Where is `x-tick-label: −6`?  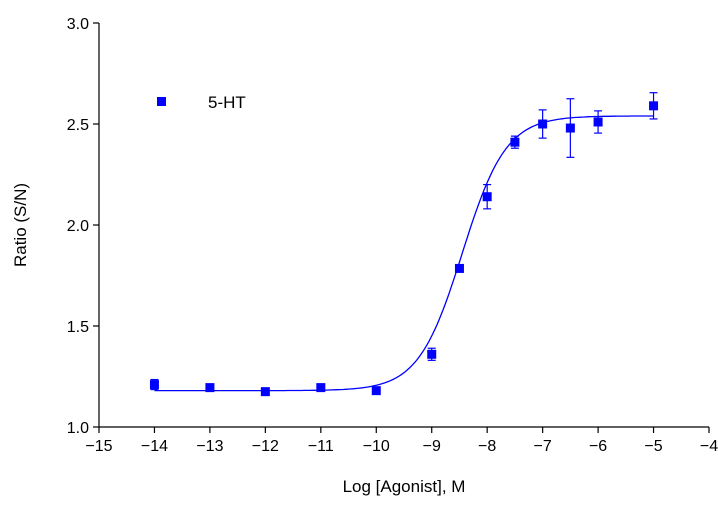 x-tick-label: −6 is located at coordinates (598, 446).